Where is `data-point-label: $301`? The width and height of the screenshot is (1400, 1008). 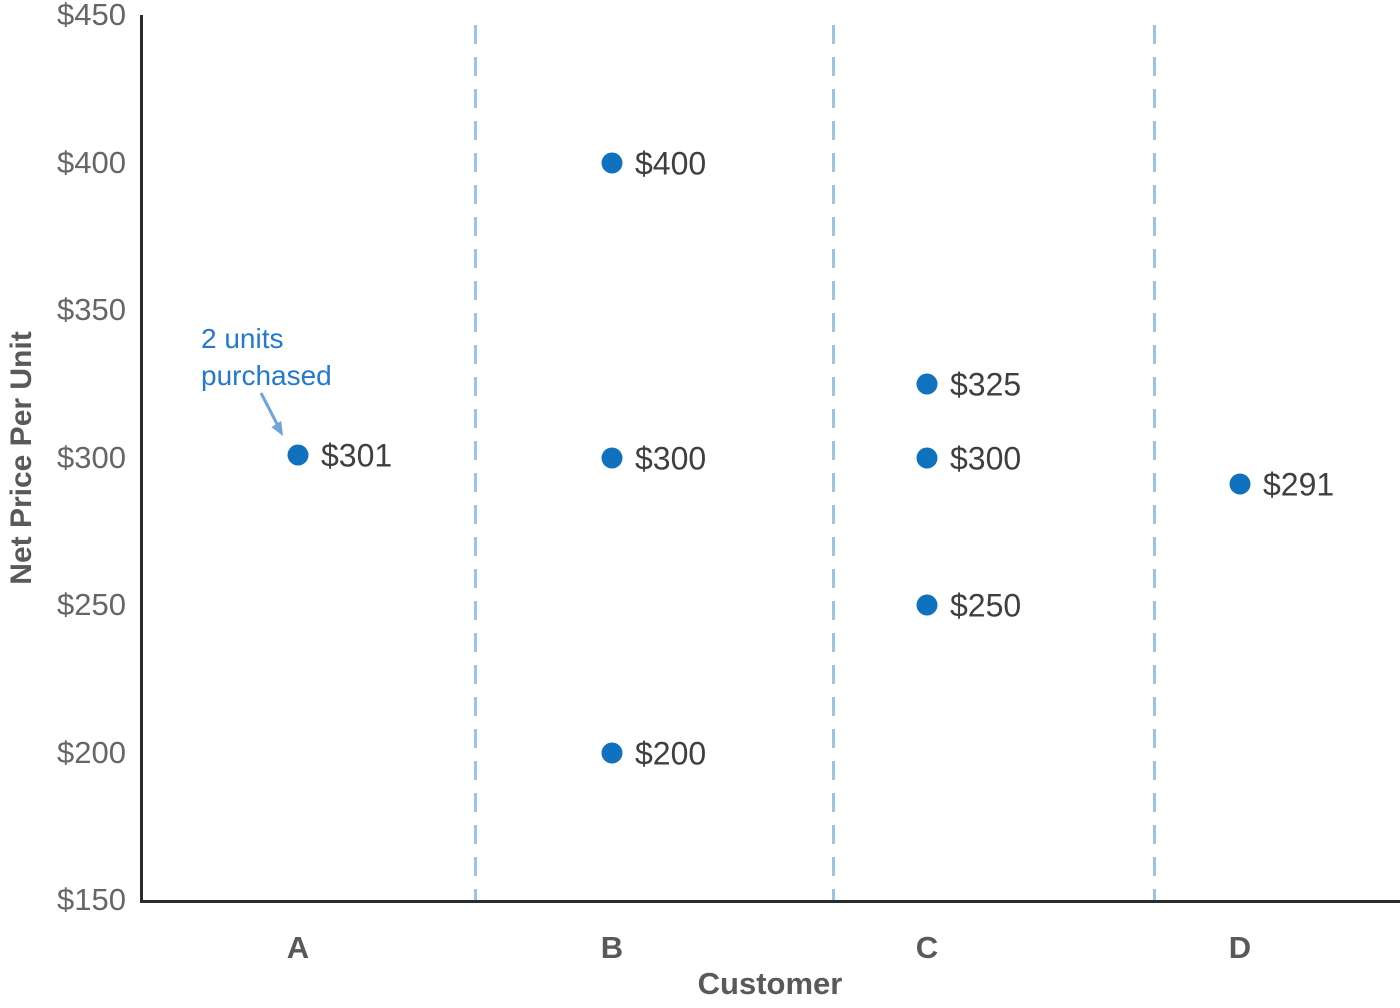
data-point-label: $301 is located at coordinates (357, 455).